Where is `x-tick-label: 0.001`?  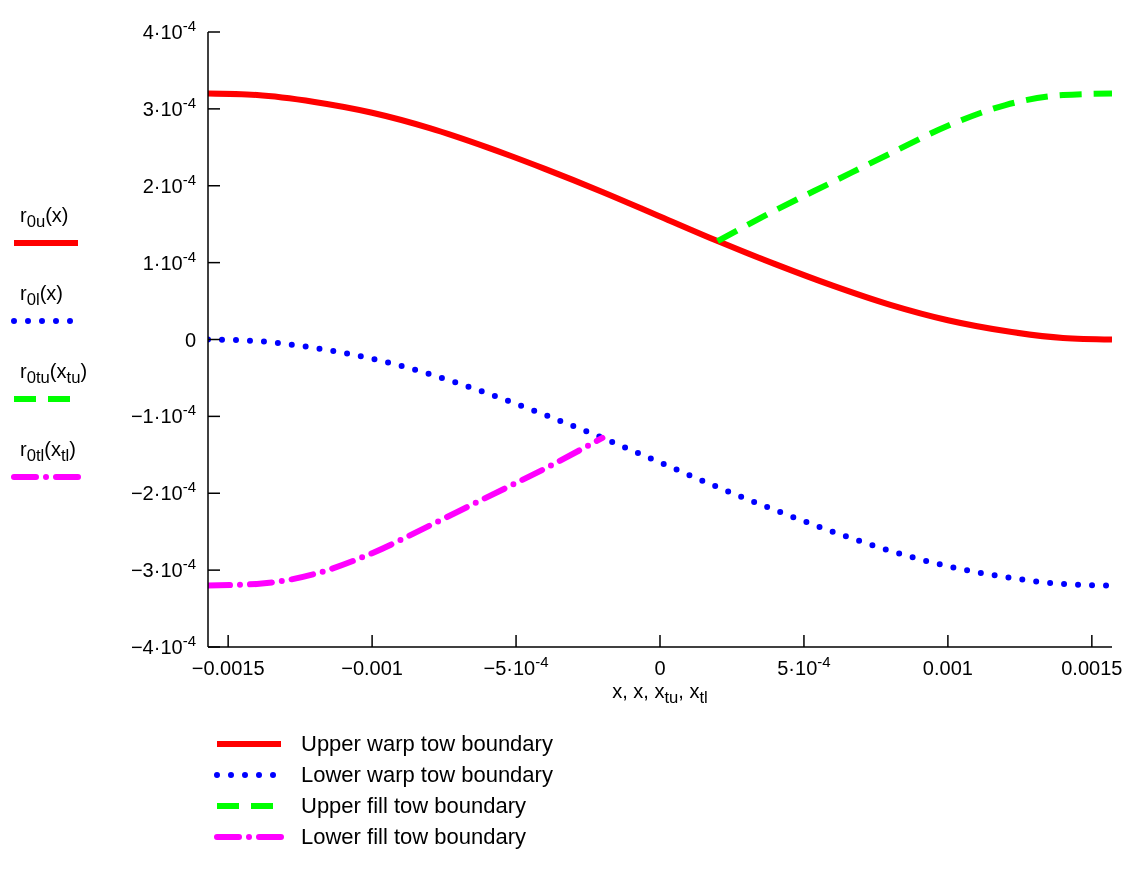
x-tick-label: 0.001 is located at coordinates (947, 668).